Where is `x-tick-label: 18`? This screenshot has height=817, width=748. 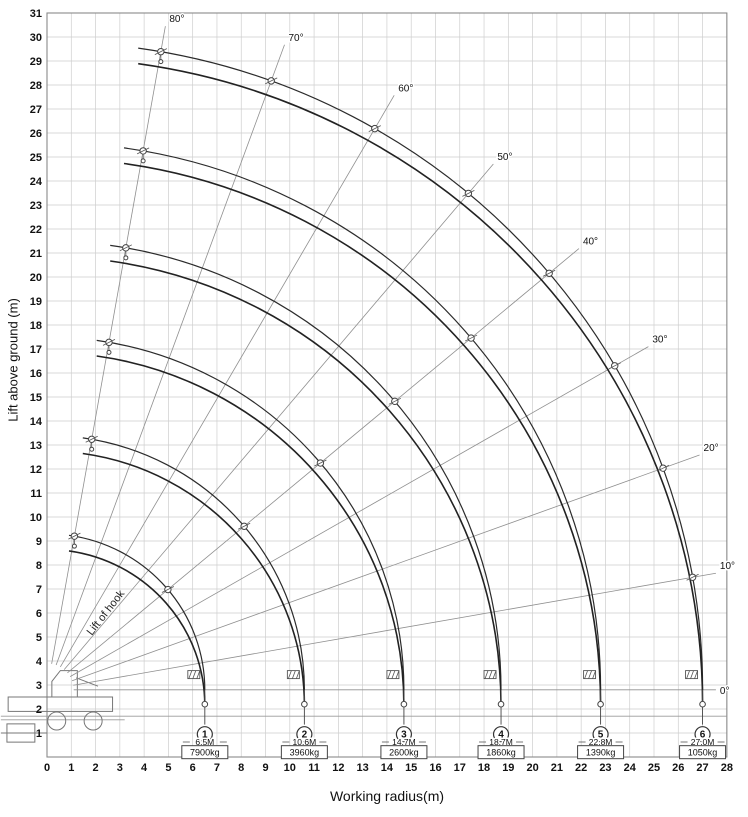
x-tick-label: 18 is located at coordinates (484, 768).